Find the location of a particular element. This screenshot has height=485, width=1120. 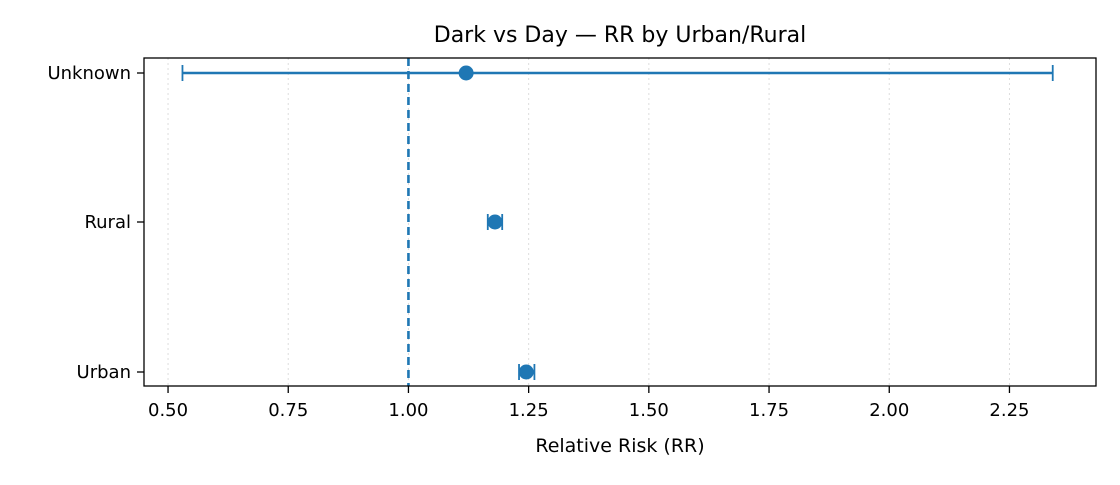

y-tick-label: Unknown is located at coordinates (89, 73).